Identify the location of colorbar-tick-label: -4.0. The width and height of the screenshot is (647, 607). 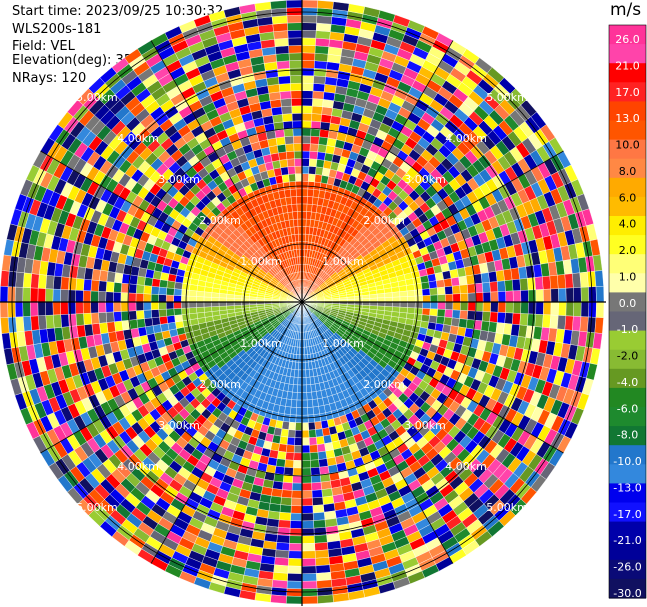
(627, 382).